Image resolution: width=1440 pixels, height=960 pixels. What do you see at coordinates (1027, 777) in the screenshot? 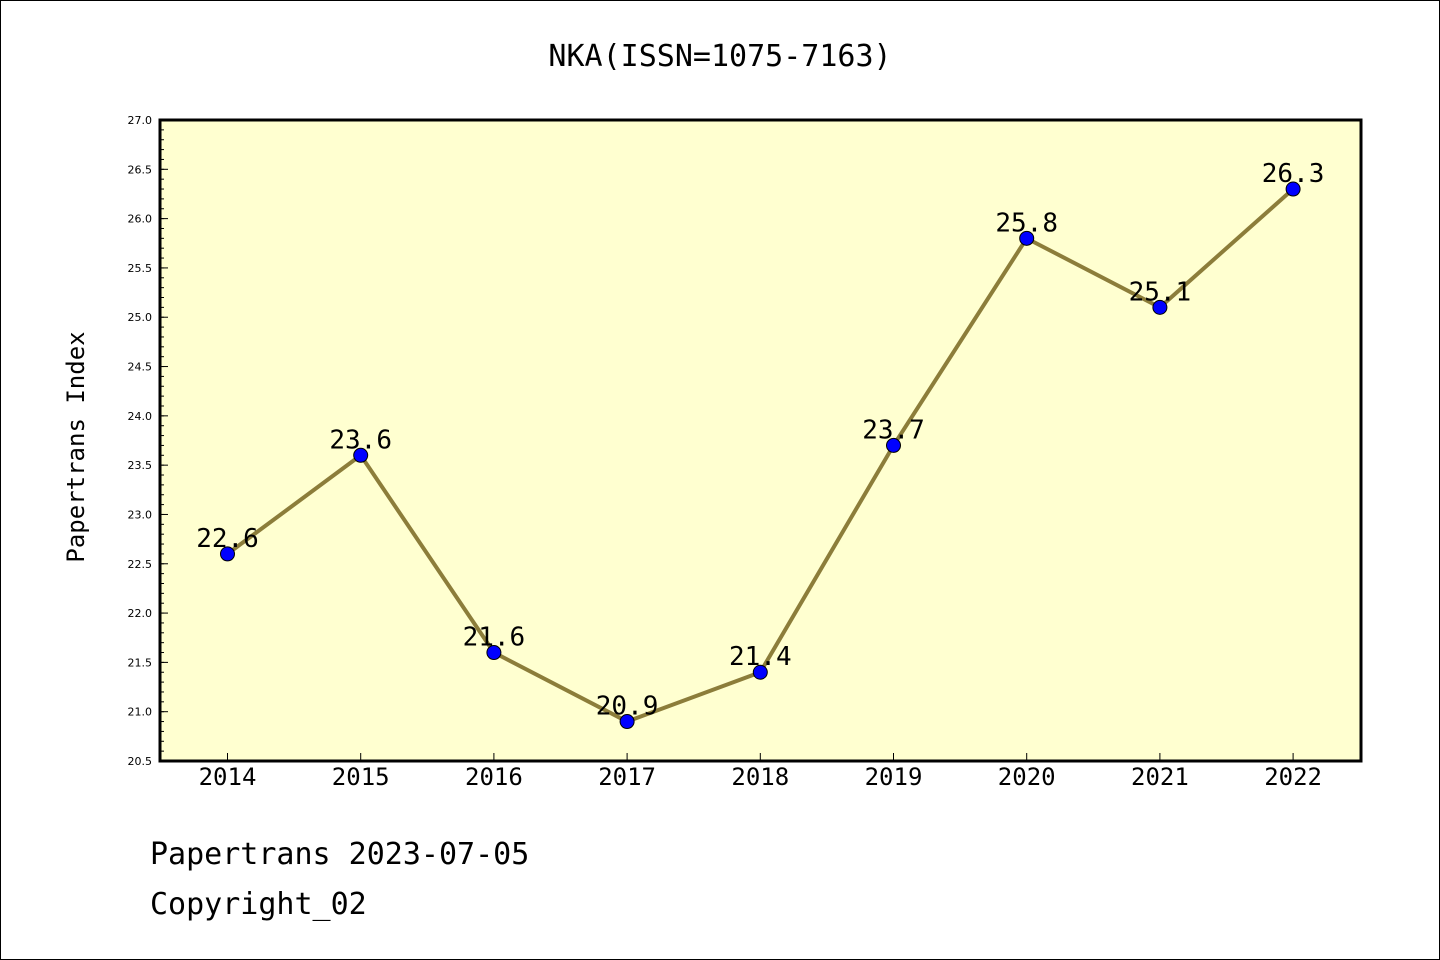
I see `x-tick-label: 2020` at bounding box center [1027, 777].